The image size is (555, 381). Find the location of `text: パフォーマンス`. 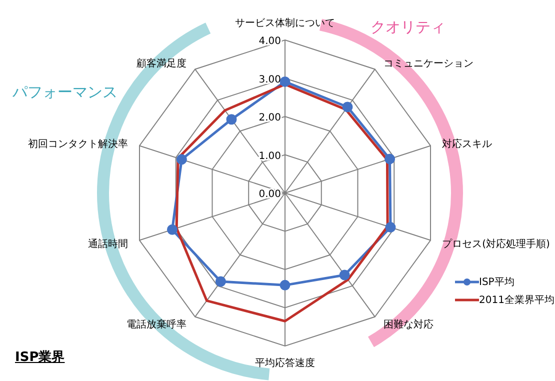

text: パフォーマンス is located at coordinates (65, 92).